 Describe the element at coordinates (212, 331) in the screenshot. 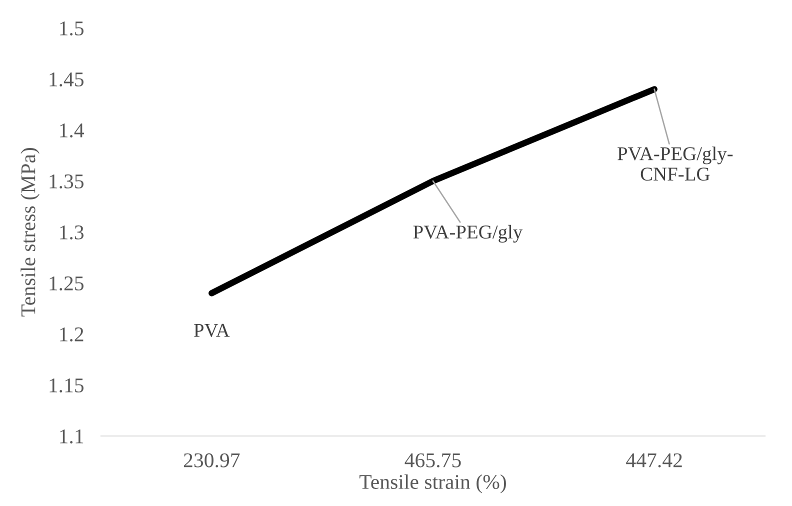

I see `annotation: PVA` at that location.